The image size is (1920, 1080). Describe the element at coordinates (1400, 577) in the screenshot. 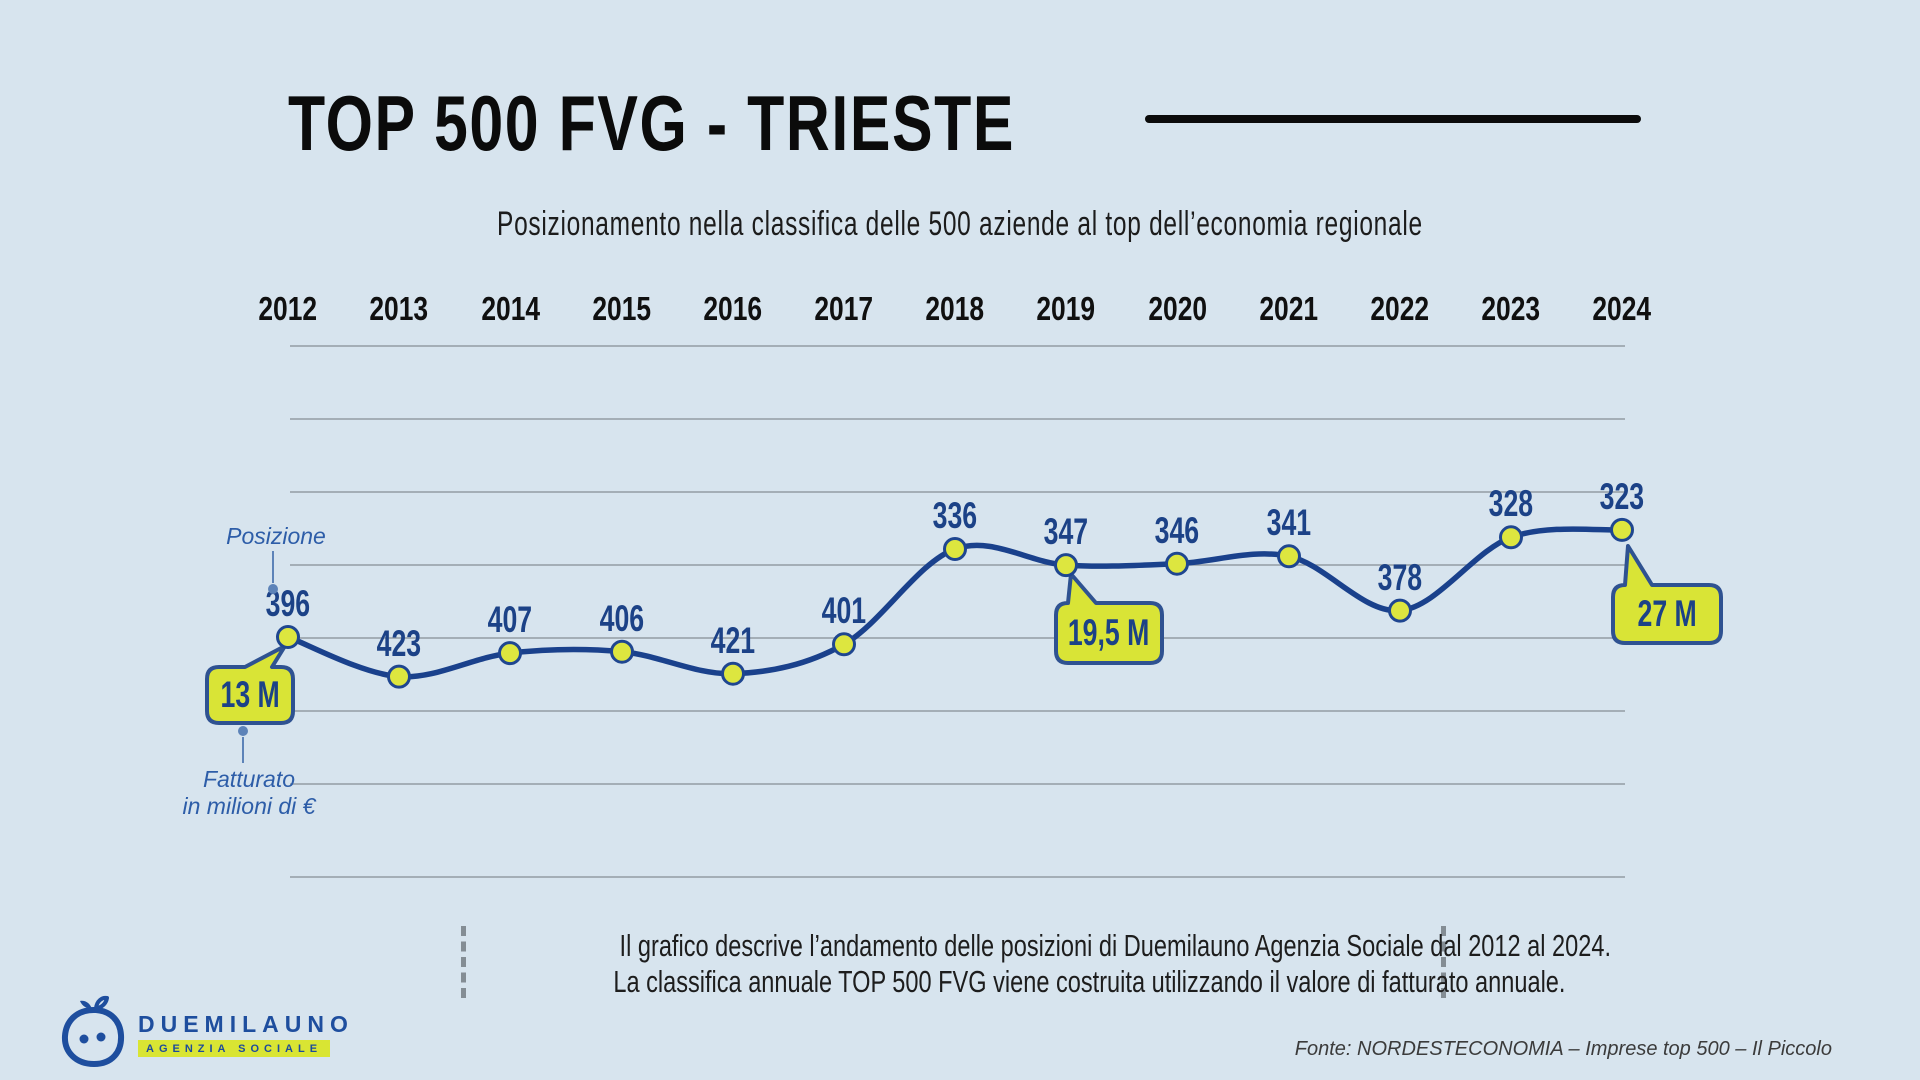

I see `data-label-2022: 378` at that location.